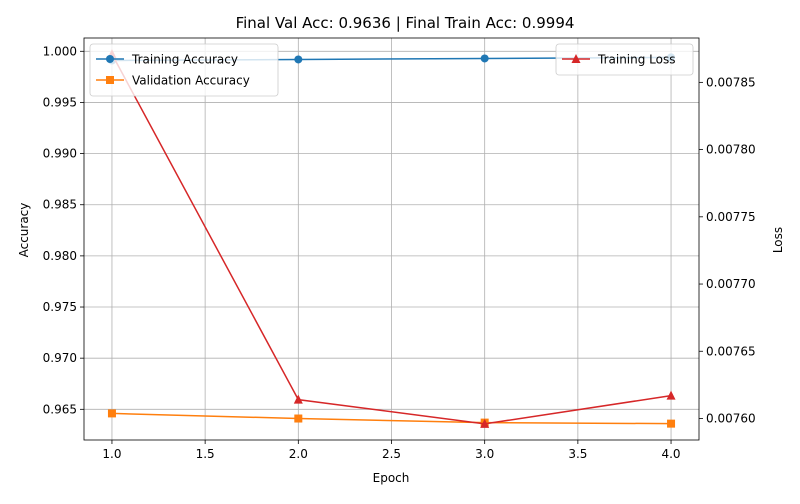 The height and width of the screenshot is (504, 800). I want to click on y2-axis-label: Loss, so click(778, 240).